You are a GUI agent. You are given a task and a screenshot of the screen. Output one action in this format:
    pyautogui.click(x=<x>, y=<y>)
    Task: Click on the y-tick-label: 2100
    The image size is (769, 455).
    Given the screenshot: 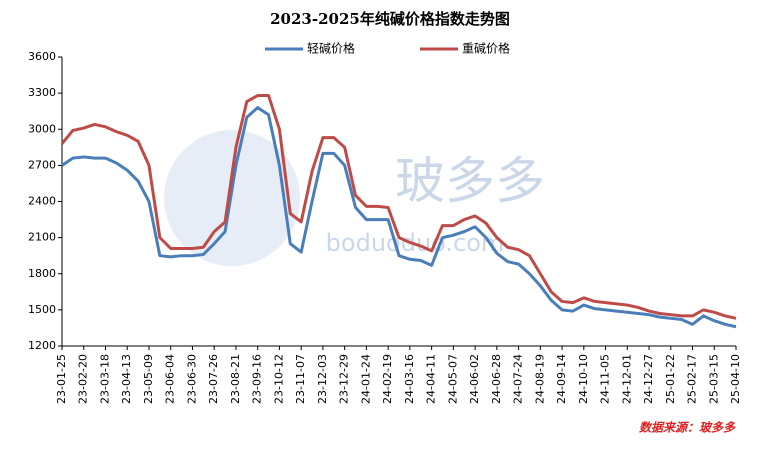 What is the action you would take?
    pyautogui.click(x=42, y=237)
    